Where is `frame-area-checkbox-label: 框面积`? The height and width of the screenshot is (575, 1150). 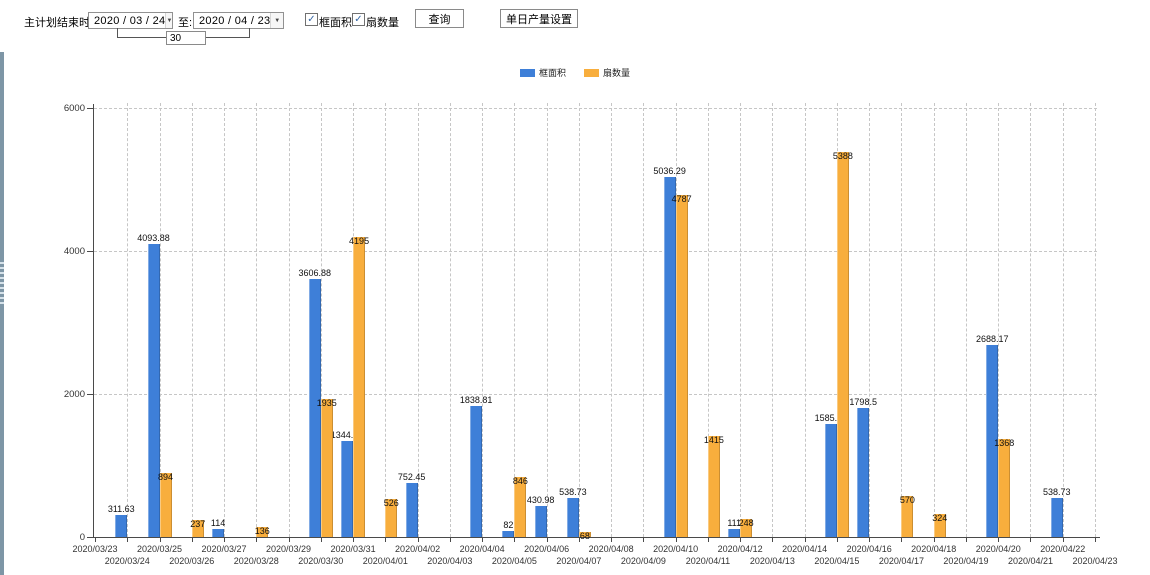
frame-area-checkbox-label: 框面积 is located at coordinates (335, 23).